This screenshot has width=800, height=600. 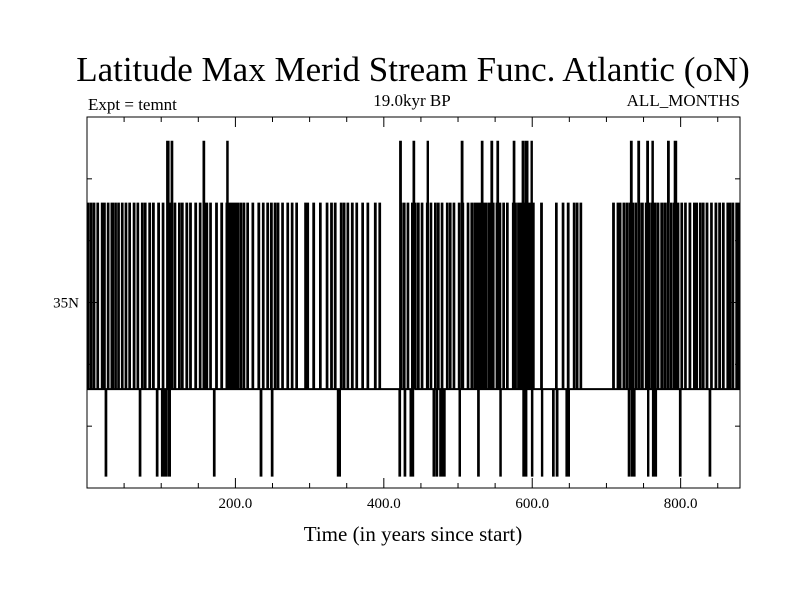 What do you see at coordinates (384, 504) in the screenshot?
I see `x-tick-label: 400.0` at bounding box center [384, 504].